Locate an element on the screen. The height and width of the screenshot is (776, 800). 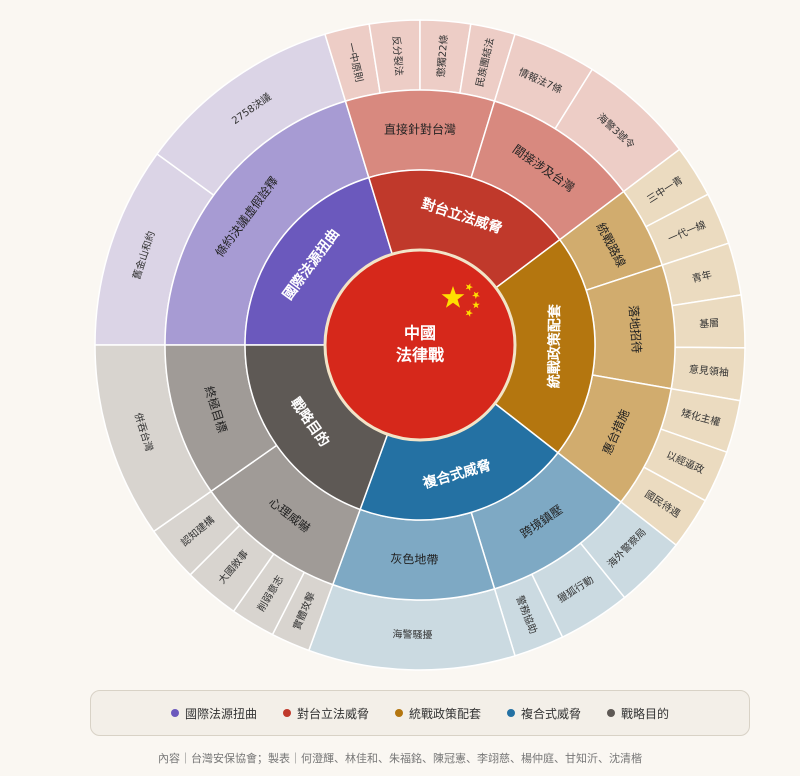
legend-item: 國際法源扭曲 is located at coordinates (213, 713).